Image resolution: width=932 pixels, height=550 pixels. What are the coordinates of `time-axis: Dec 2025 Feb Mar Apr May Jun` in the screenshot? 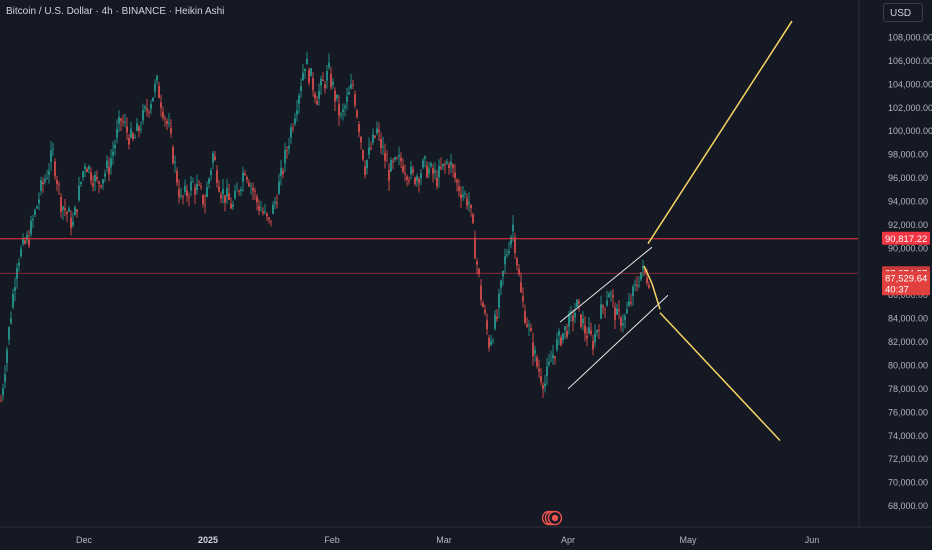 It's located at (447, 540).